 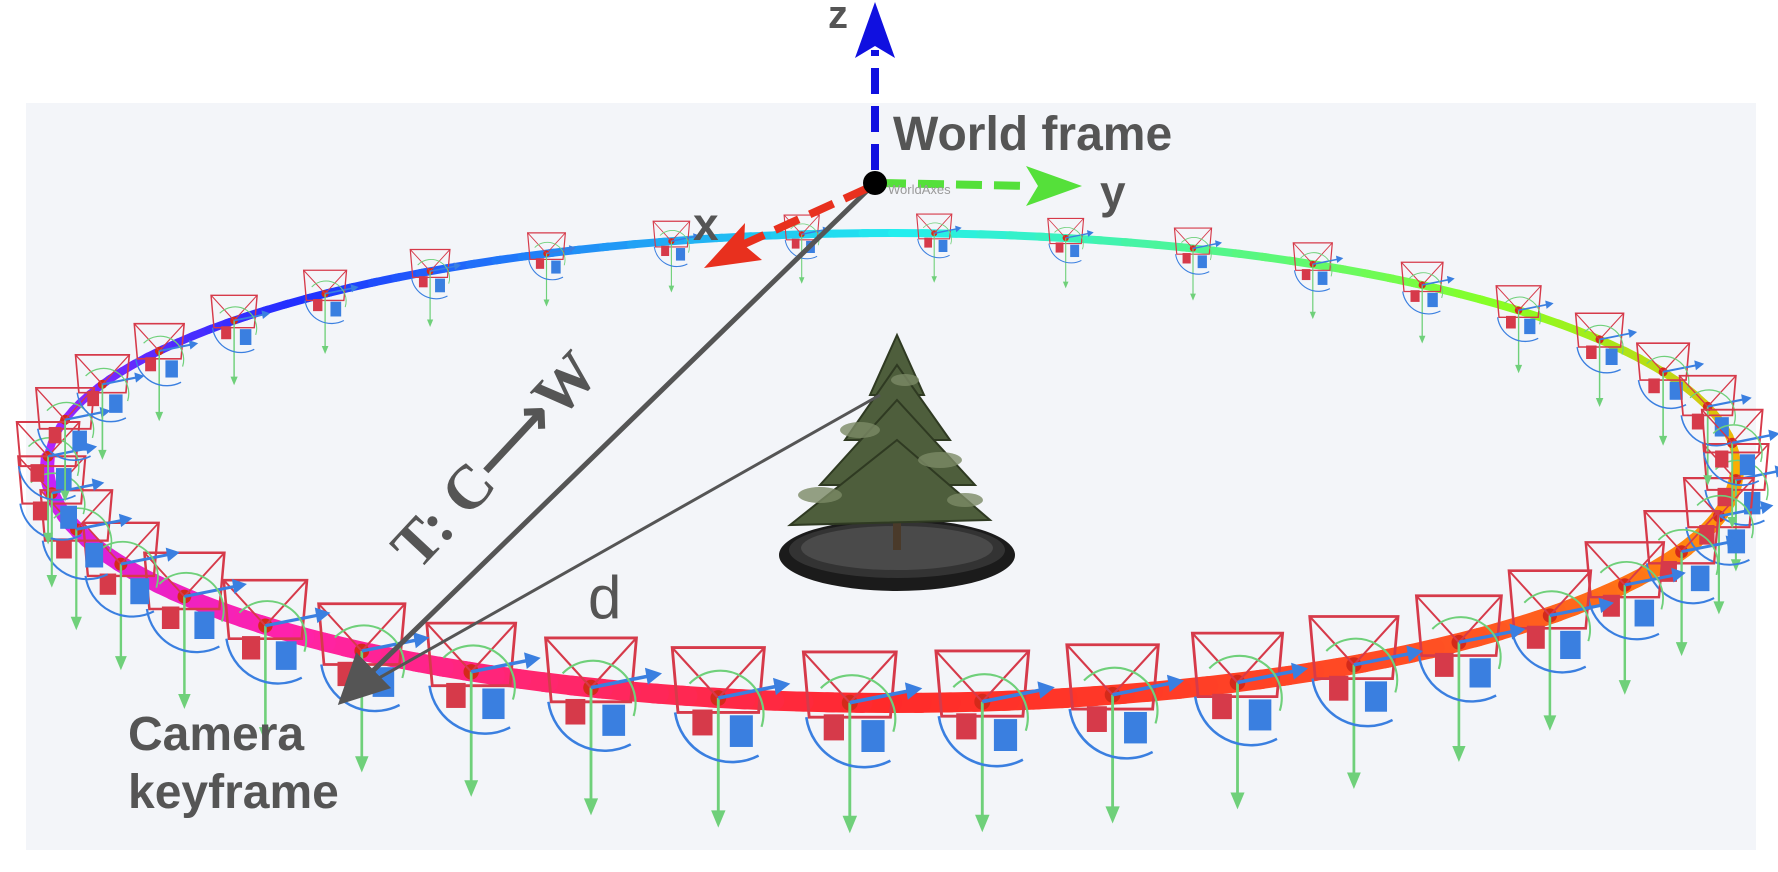 What do you see at coordinates (1032, 134) in the screenshot?
I see `world-frame-label: World frame` at bounding box center [1032, 134].